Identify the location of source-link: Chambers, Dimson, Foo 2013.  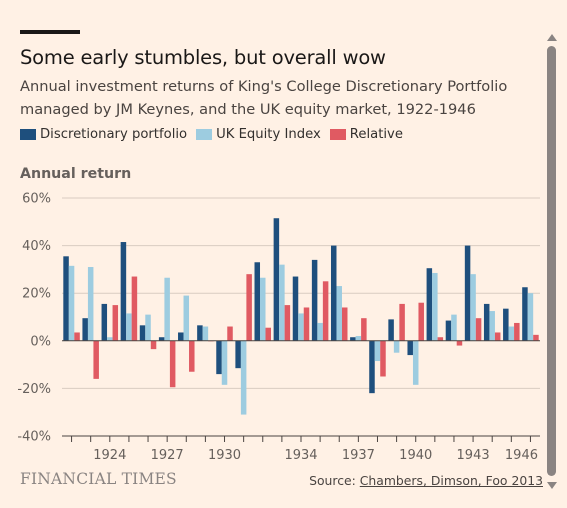
(451, 480).